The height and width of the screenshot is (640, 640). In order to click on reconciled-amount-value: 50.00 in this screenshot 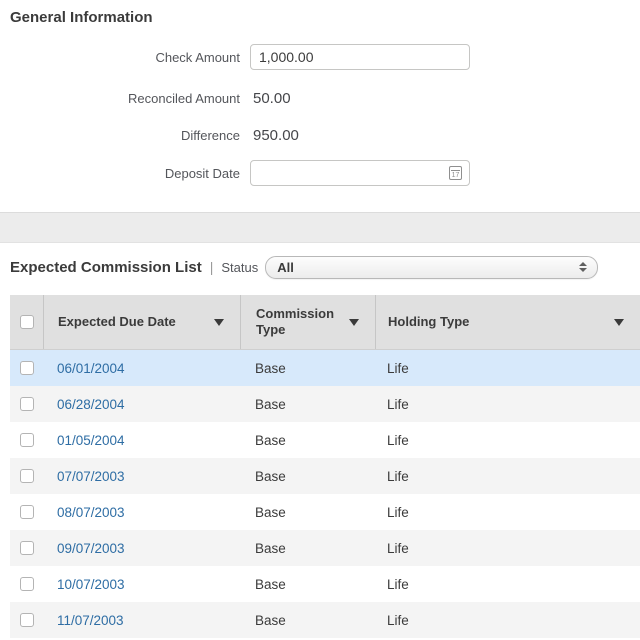, I will do `click(272, 98)`.